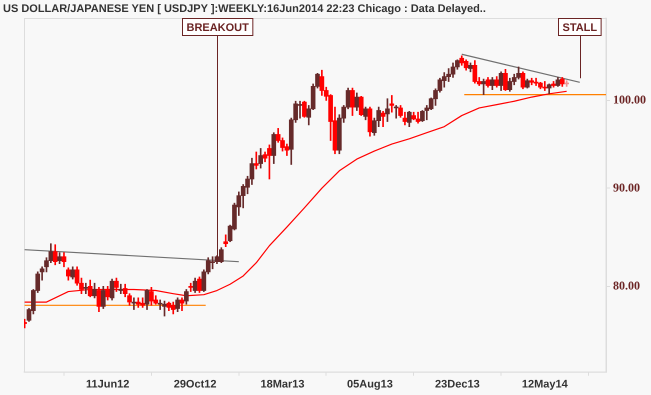 Image resolution: width=651 pixels, height=395 pixels. What do you see at coordinates (626, 187) in the screenshot?
I see `y-tick-label: 90.00` at bounding box center [626, 187].